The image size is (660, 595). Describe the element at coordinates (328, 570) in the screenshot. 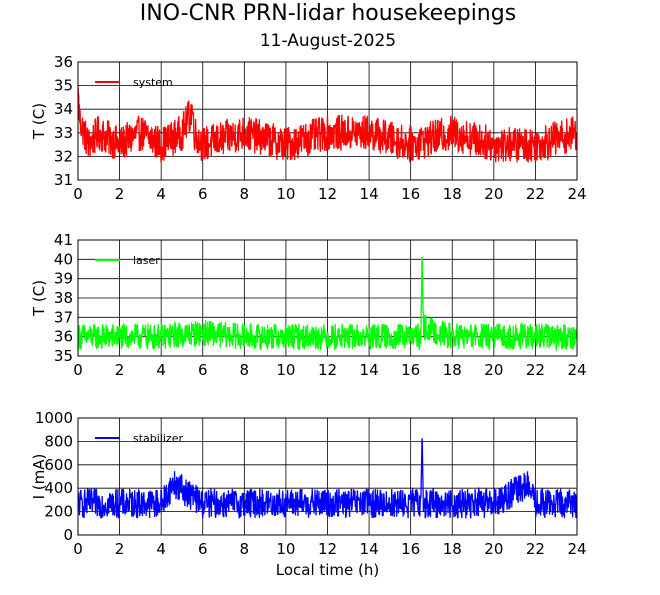

I see `x-axis-label: Local time (h)` at that location.